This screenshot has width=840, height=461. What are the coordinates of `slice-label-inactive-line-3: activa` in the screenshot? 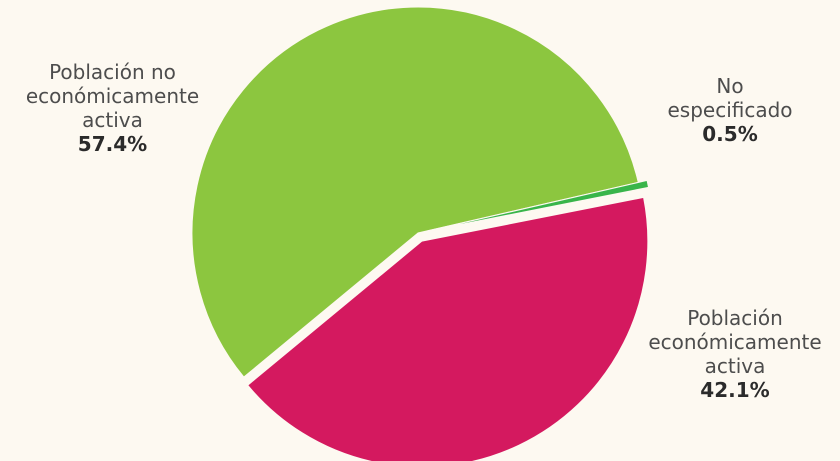 It's located at (112, 120).